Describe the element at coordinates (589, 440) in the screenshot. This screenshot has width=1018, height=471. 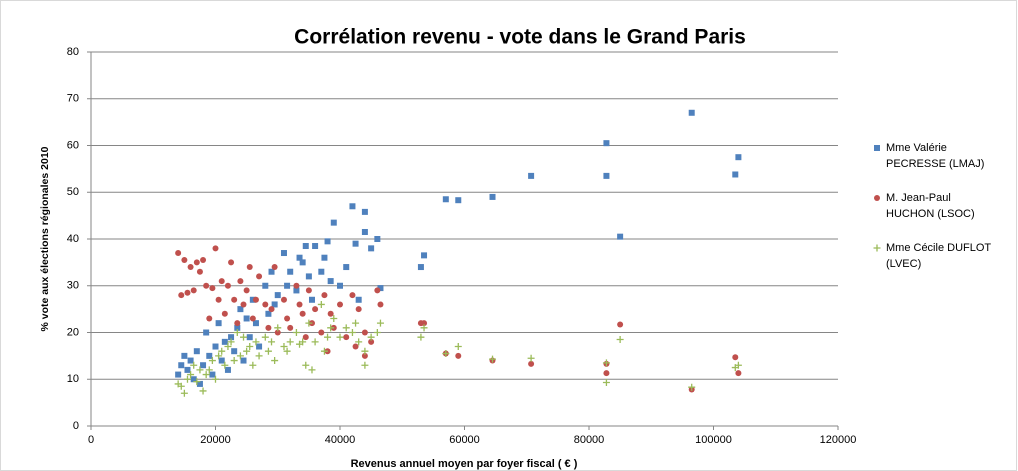
I see `x-tick-label: 80000` at that location.